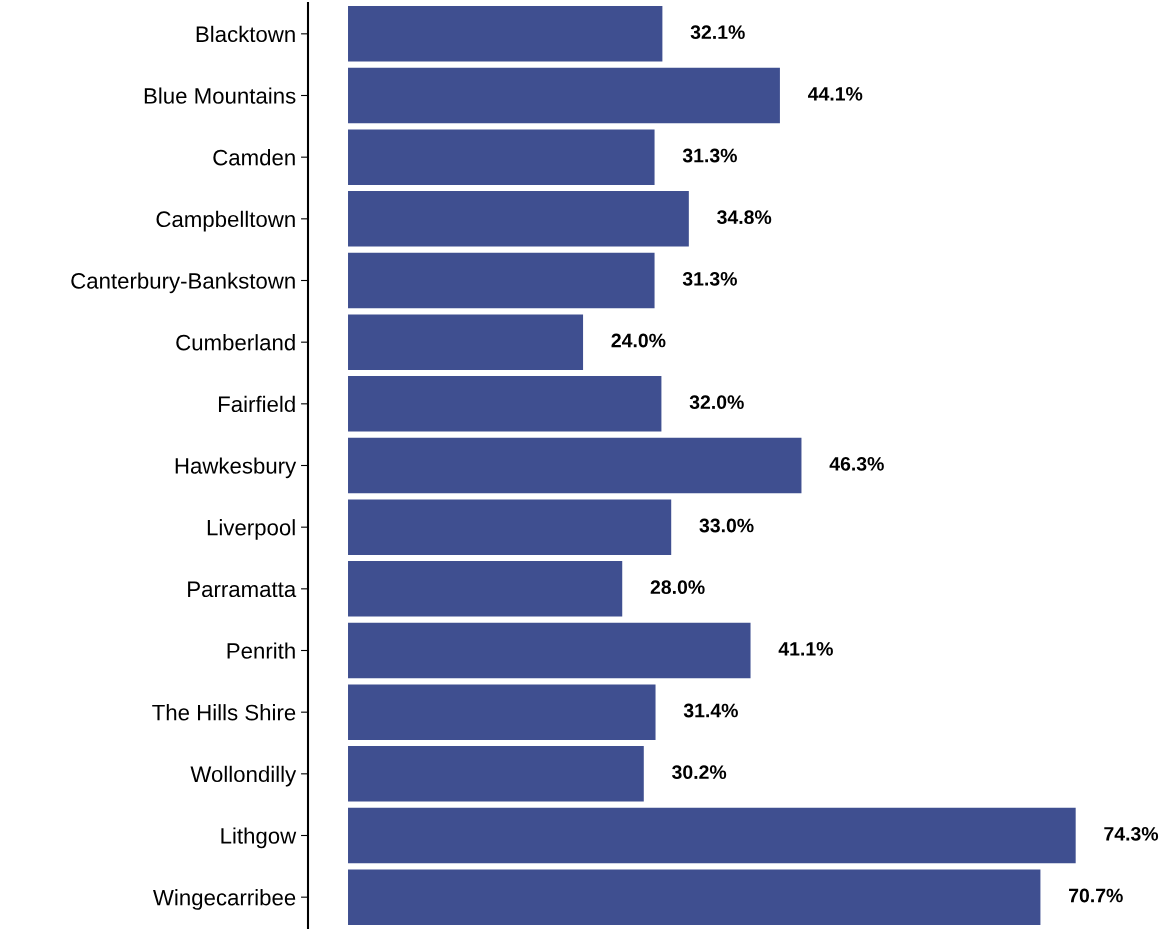 This screenshot has width=1163, height=931. I want to click on data-label: 33.0%, so click(726, 525).